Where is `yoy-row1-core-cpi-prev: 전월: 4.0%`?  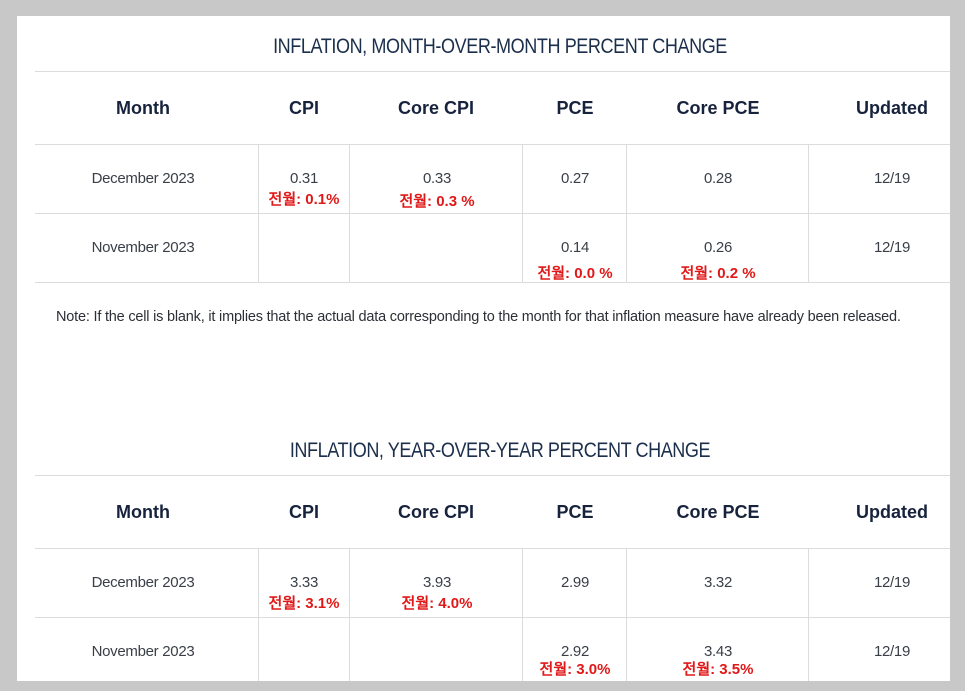
yoy-row1-core-cpi-prev: 전월: 4.0% is located at coordinates (437, 603).